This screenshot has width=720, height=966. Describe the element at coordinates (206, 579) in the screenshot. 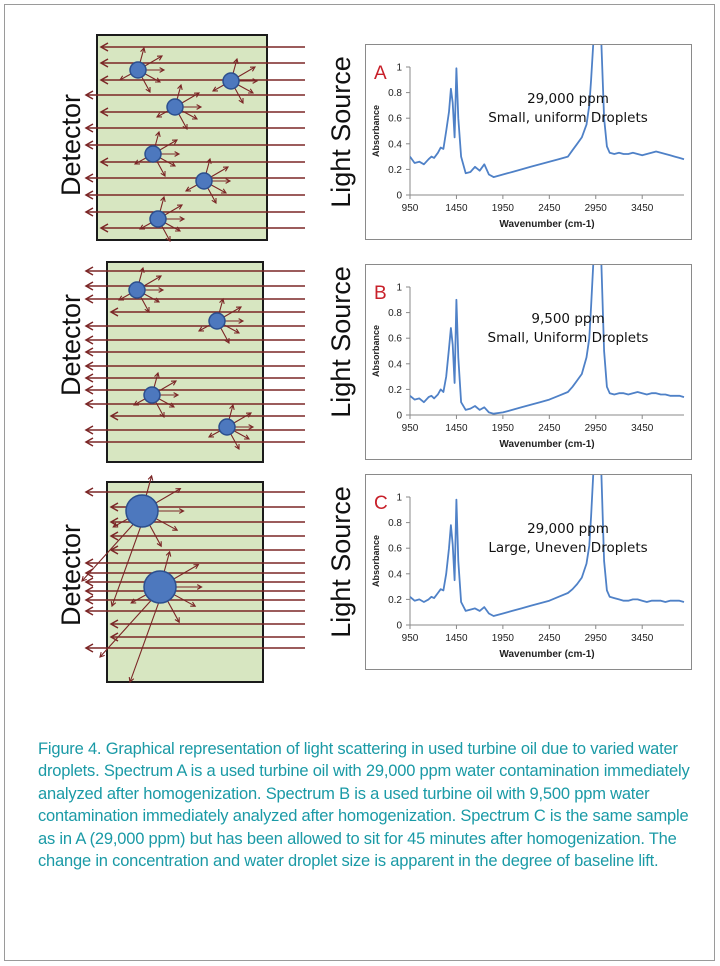

I see `scattering-diagram-c: Detector Light Source` at that location.